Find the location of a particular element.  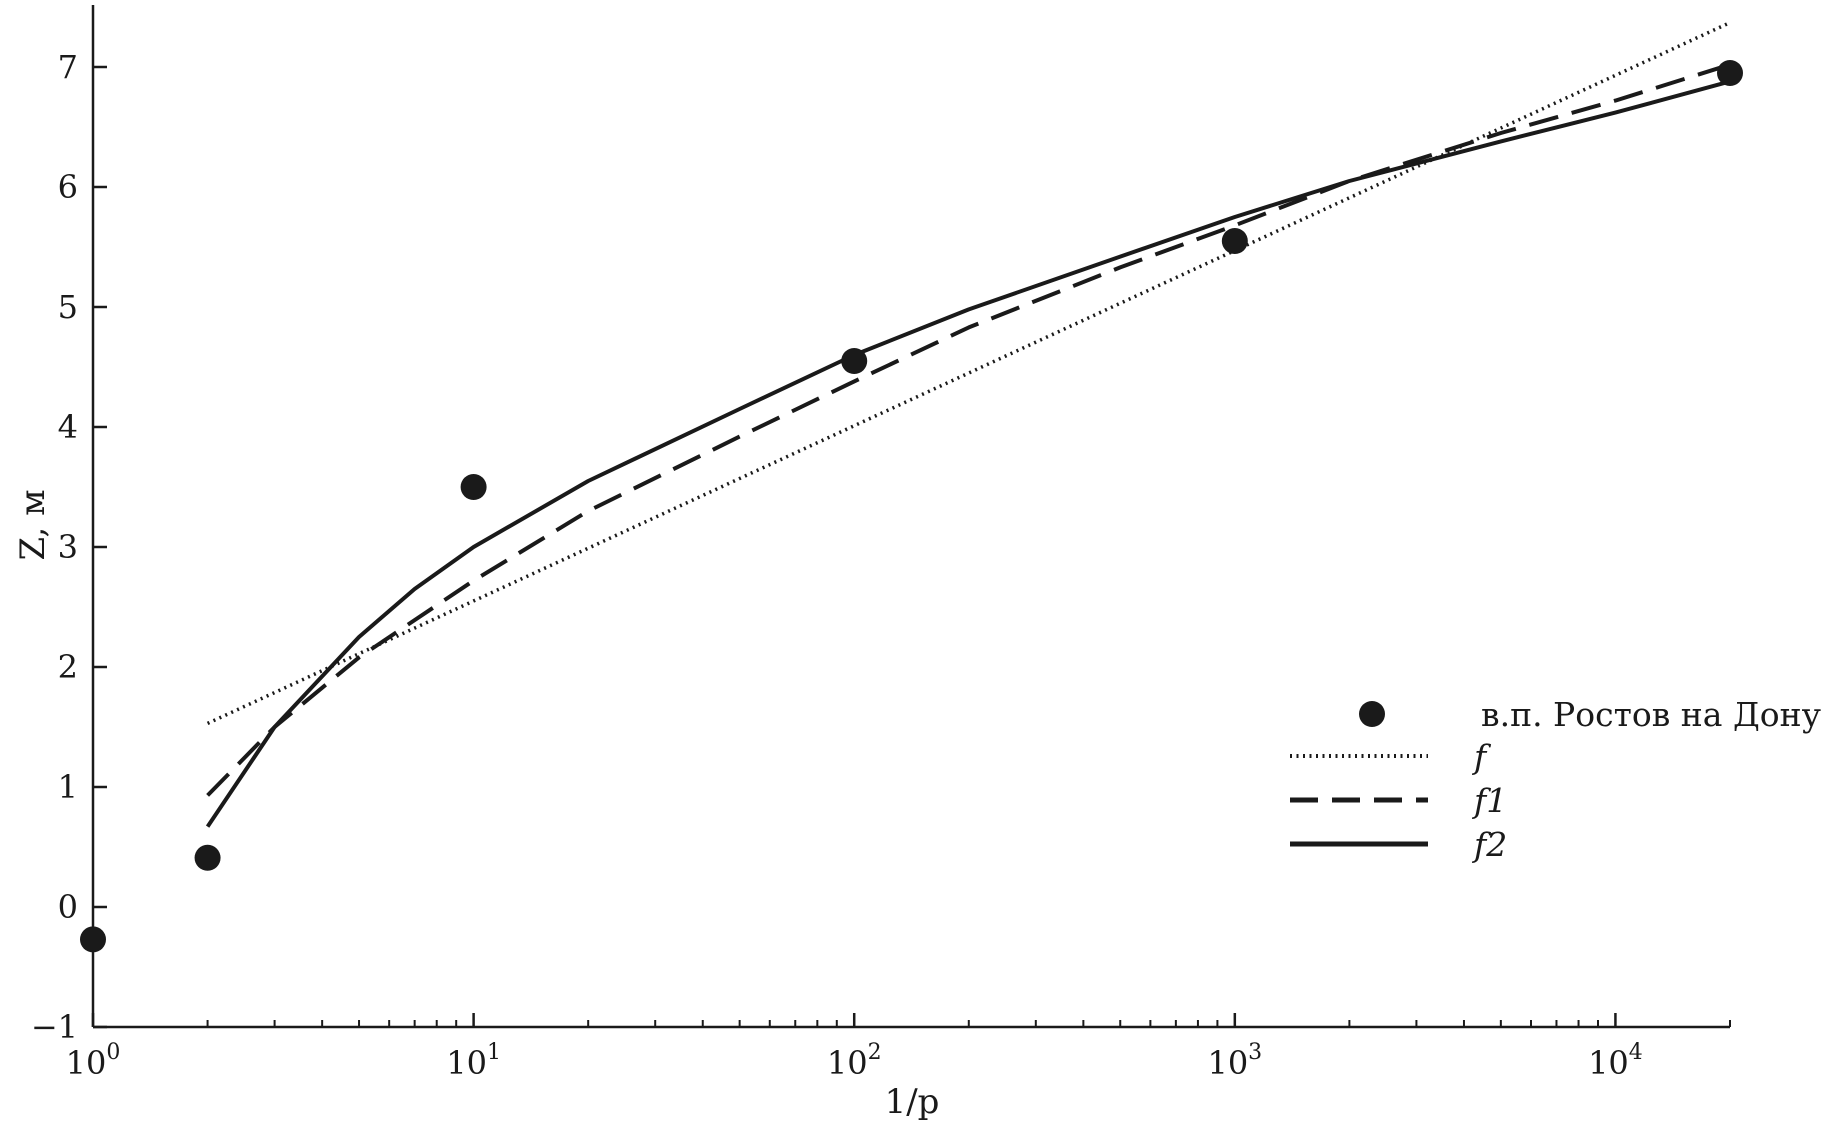

y-ticks: −1 0 1 2 3 4 5 6 7 is located at coordinates (69, 547).